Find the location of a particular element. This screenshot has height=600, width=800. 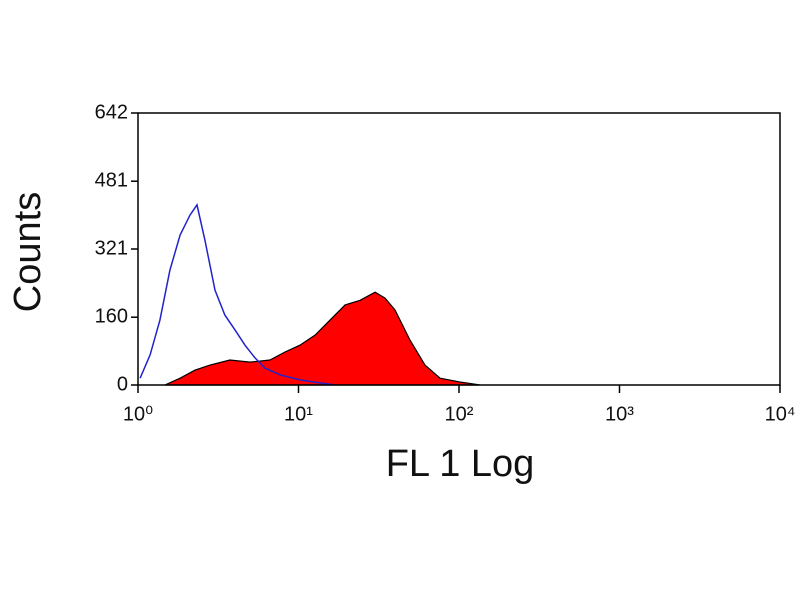

y-tick-label: 481 is located at coordinates (111, 180).